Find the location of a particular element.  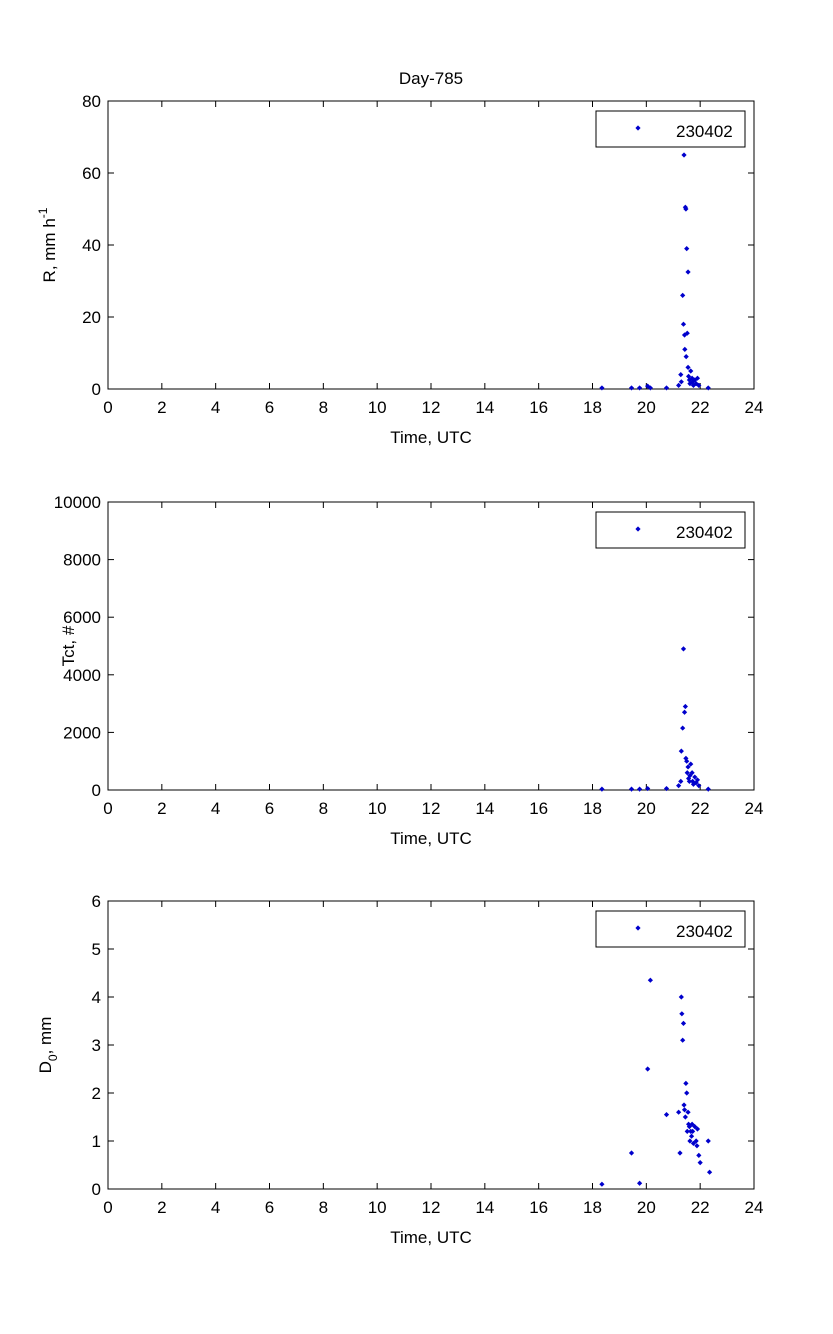

x-tick-label: 2 is located at coordinates (161, 808).